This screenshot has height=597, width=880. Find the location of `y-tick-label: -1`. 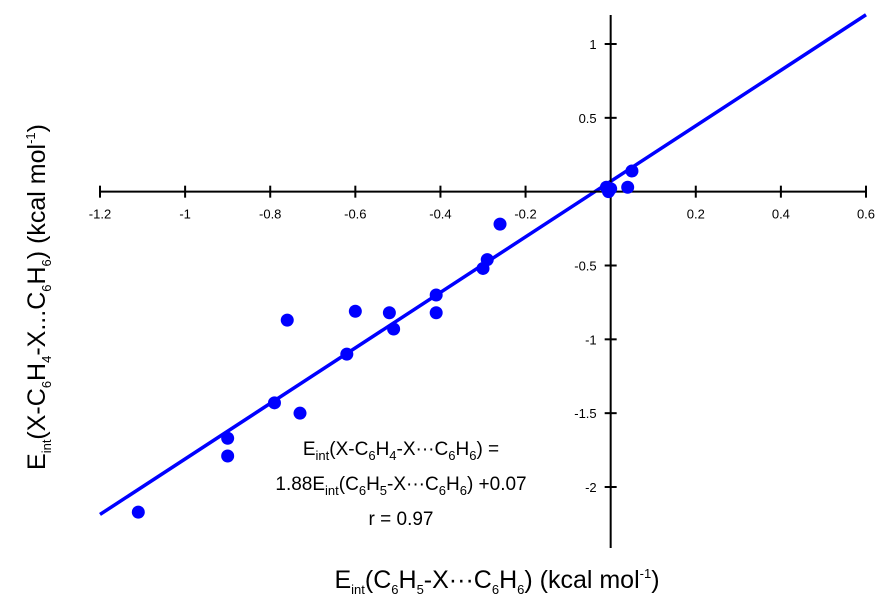

y-tick-label: -1 is located at coordinates (591, 339).